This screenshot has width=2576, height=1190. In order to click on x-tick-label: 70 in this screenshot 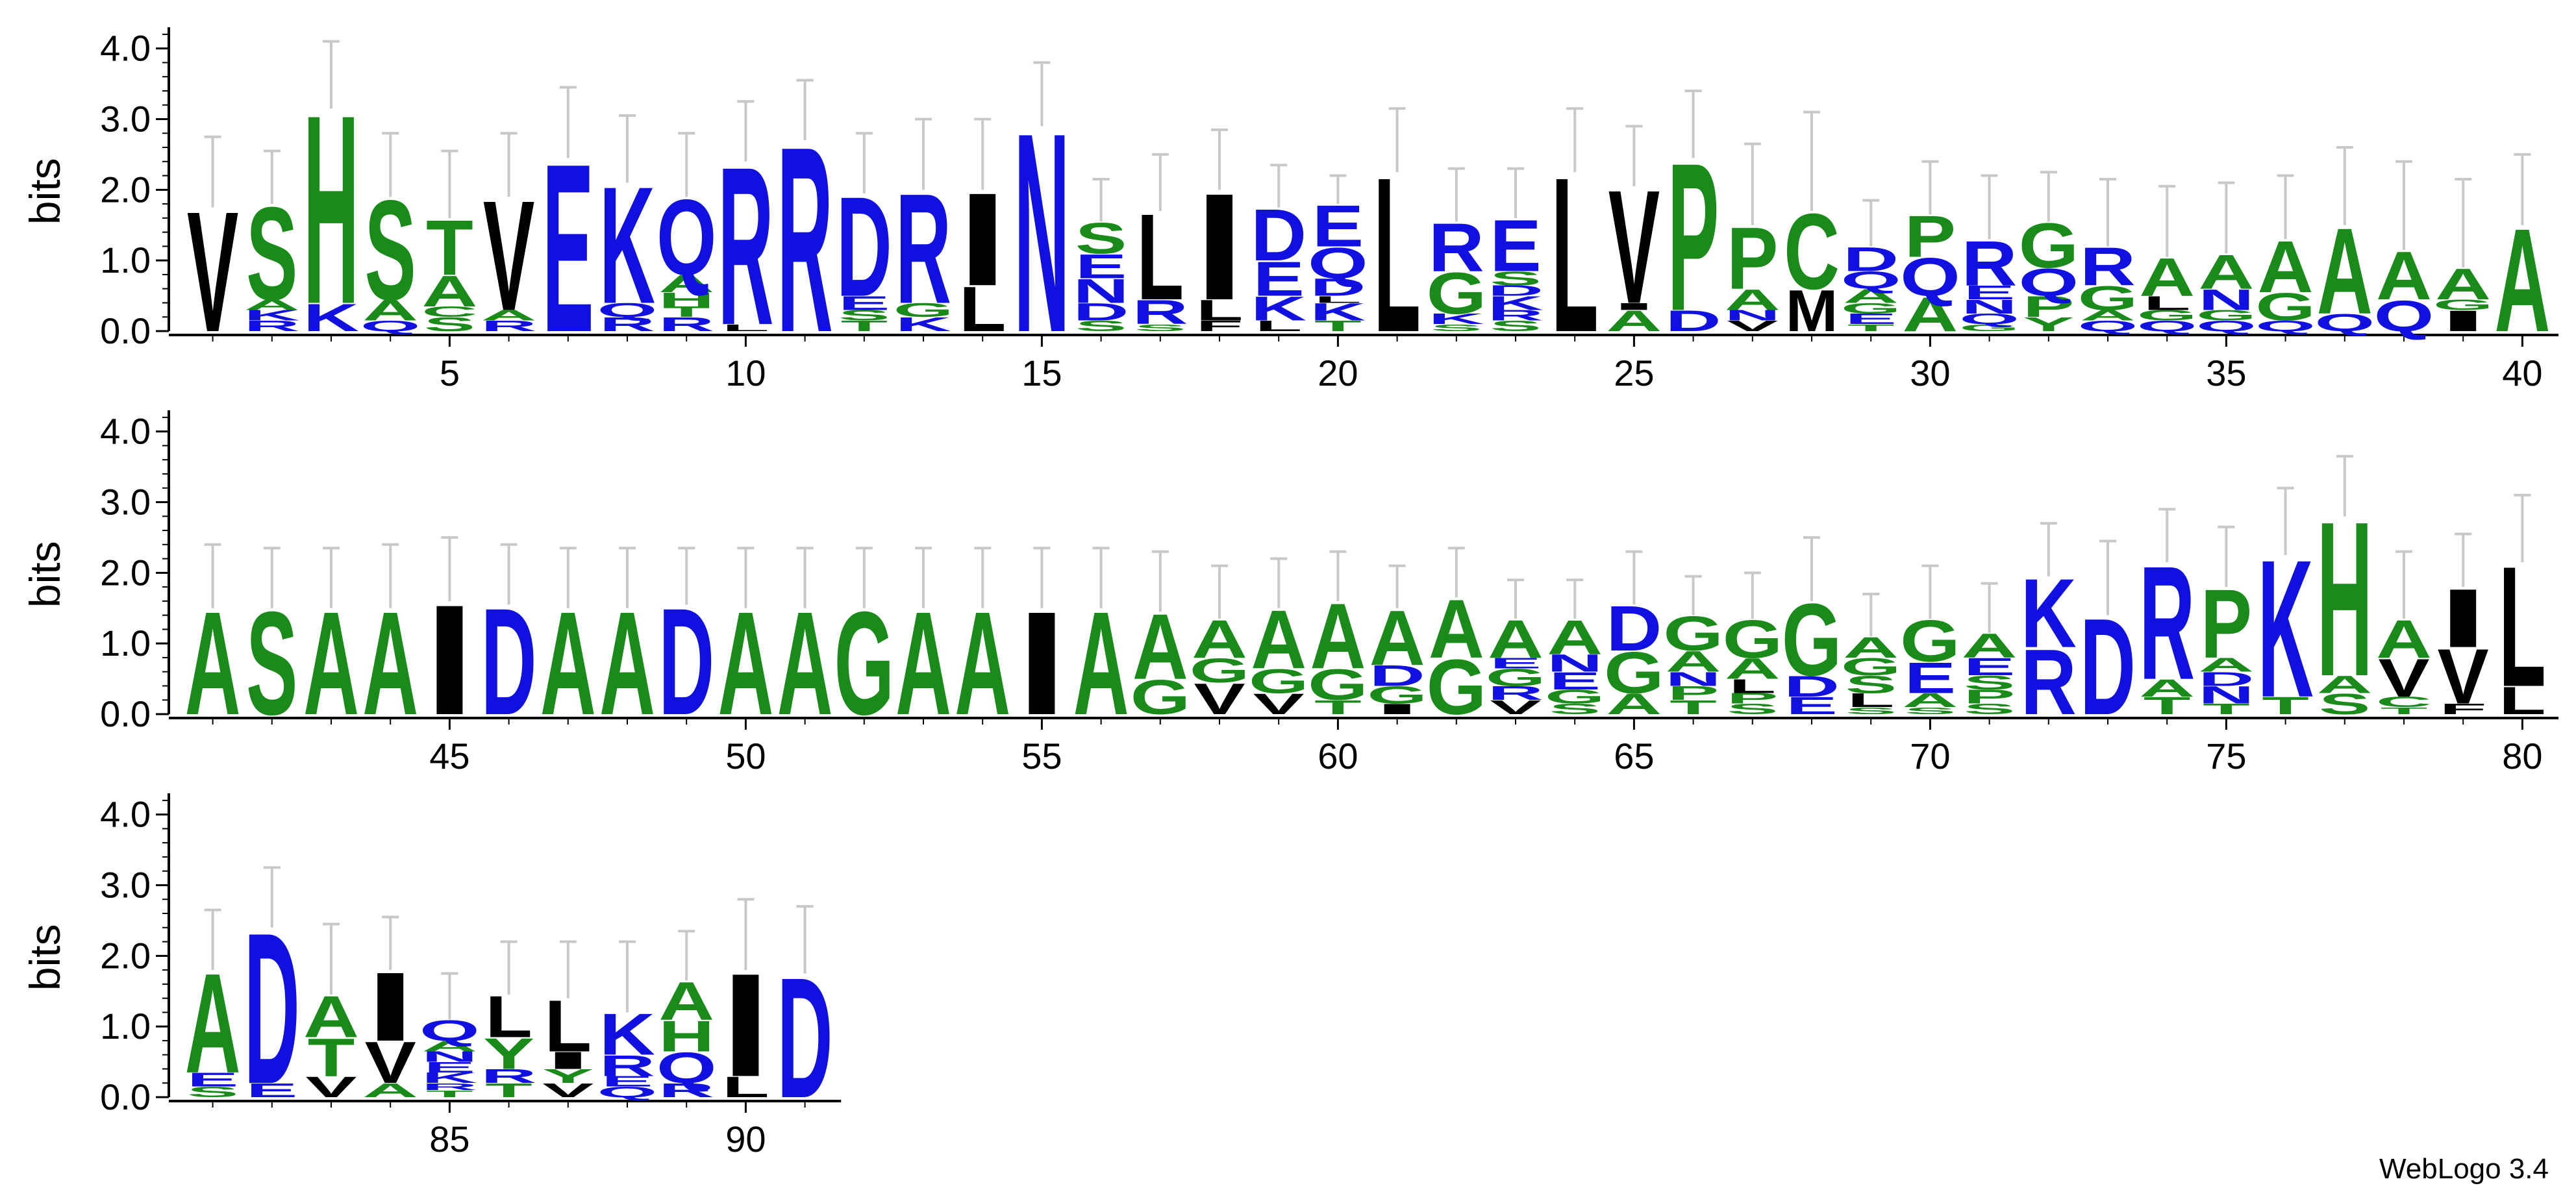, I will do `click(1930, 756)`.